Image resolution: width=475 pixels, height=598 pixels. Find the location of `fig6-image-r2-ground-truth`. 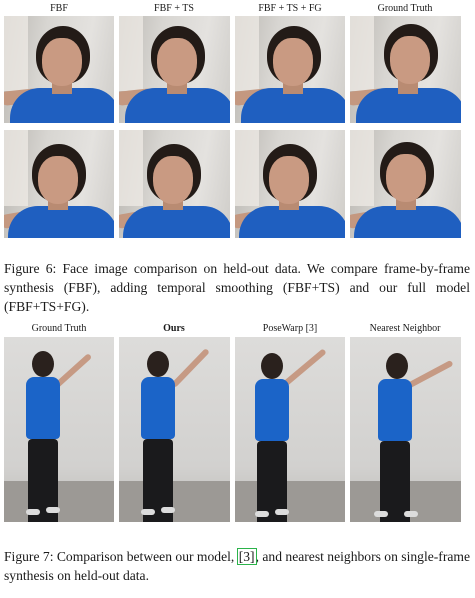

fig6-image-r2-ground-truth is located at coordinates (405, 184).